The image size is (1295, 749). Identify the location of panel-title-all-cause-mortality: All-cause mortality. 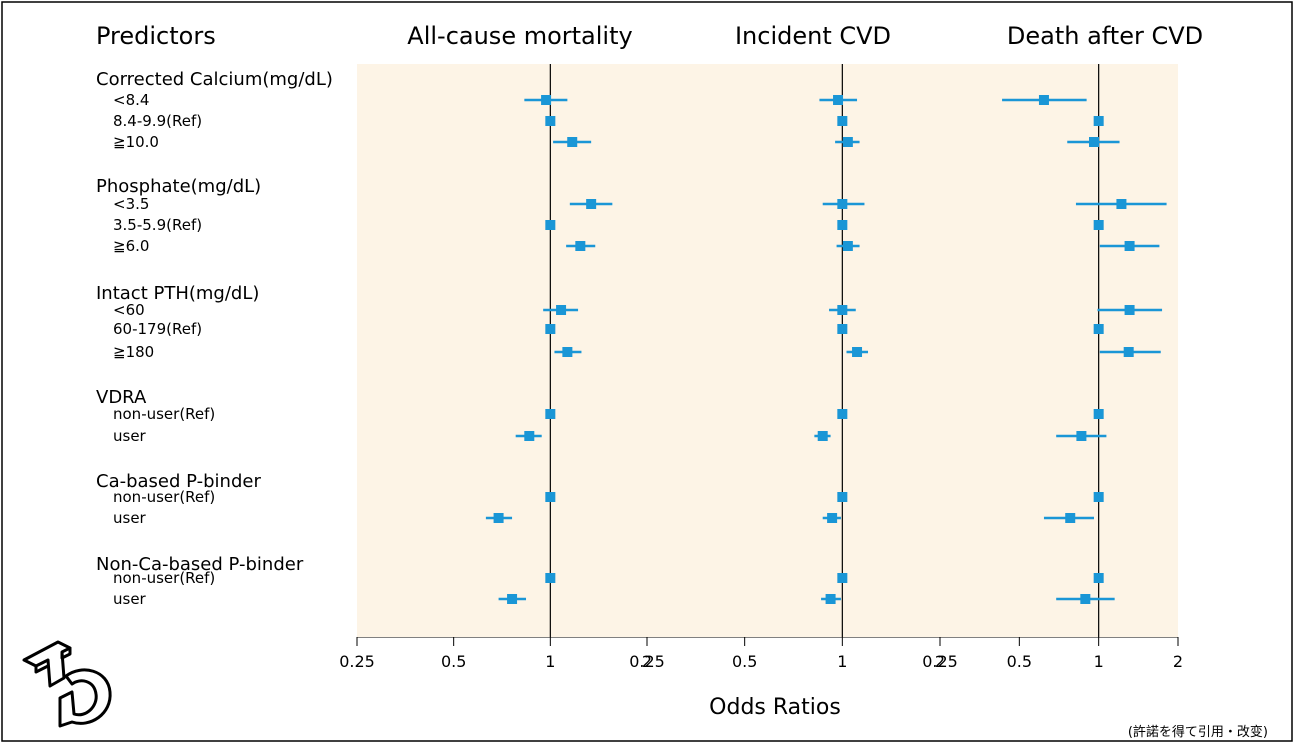
(519, 36).